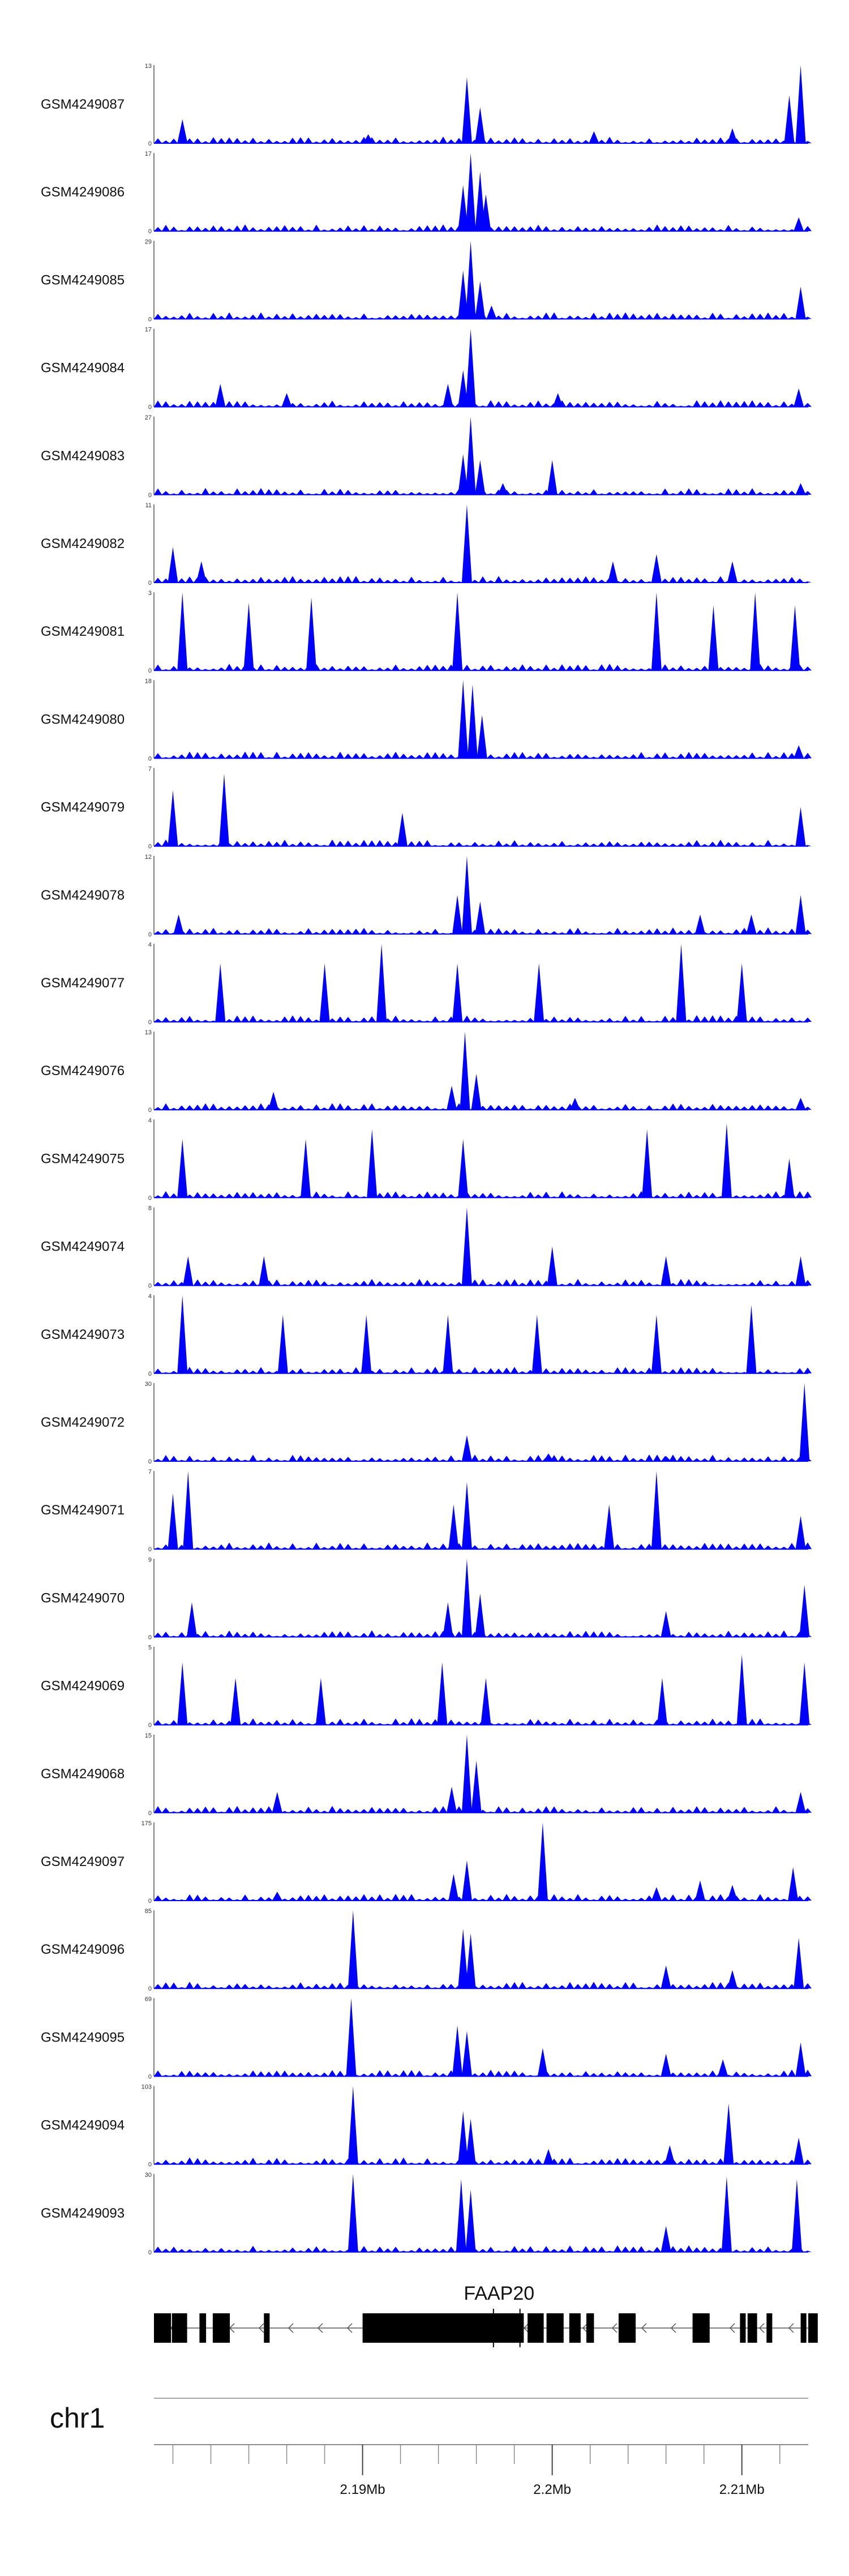  I want to click on y-max-tick: 18, so click(148, 681).